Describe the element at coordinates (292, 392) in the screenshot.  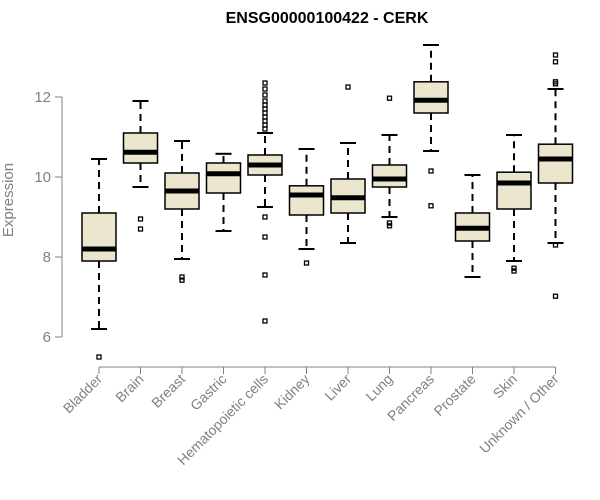
I see `x-tick-label: Kidney` at that location.